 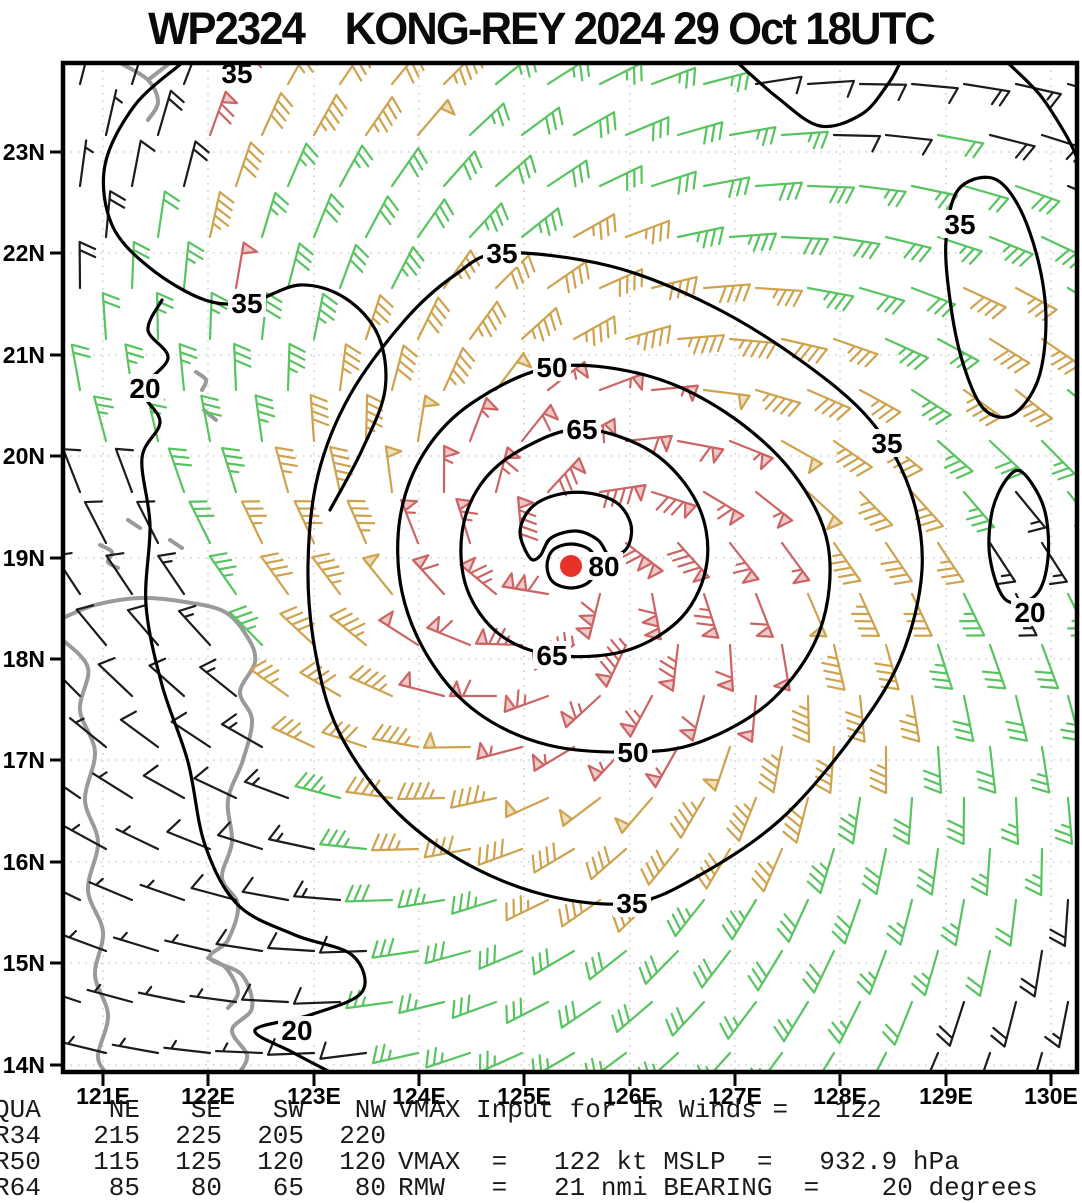 I want to click on radii-value: 65, so click(x=288, y=1188).